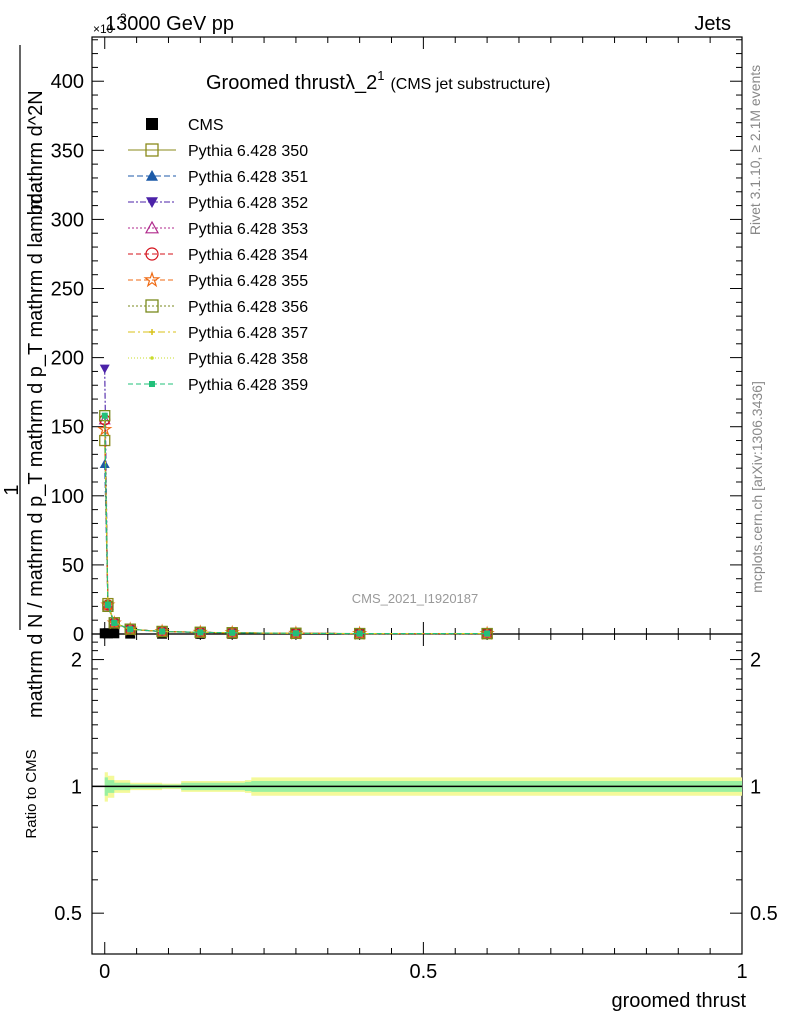  I want to click on legend-item: Pythia 6.428 357, so click(218, 333).